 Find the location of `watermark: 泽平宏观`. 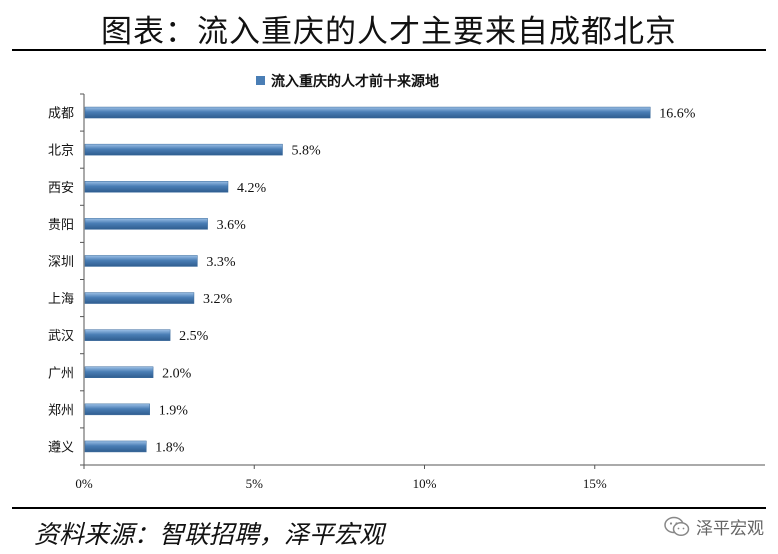

watermark: 泽平宏观 is located at coordinates (714, 526).